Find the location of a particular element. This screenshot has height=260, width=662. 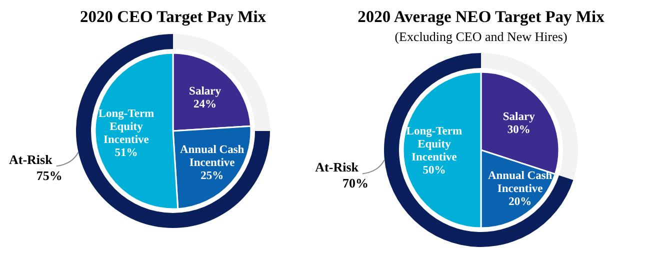

data-label: 20% is located at coordinates (520, 202).